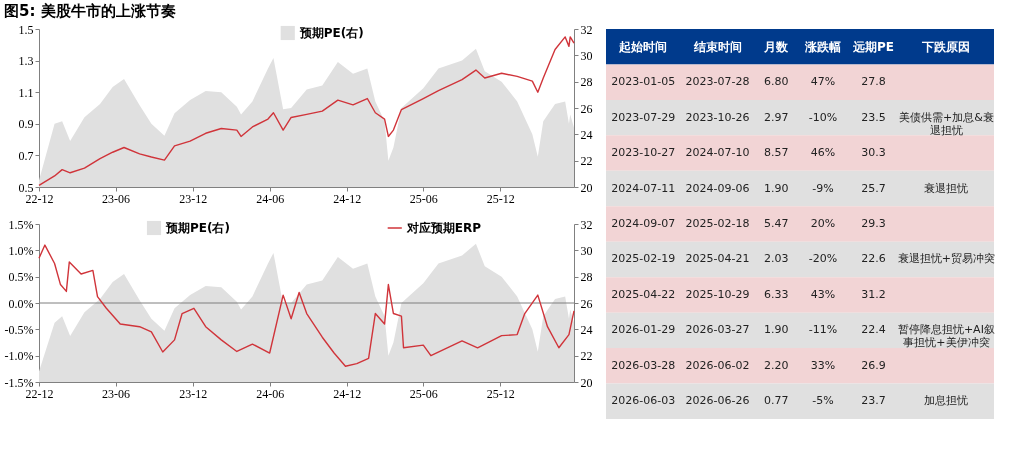 The image size is (1032, 459). Describe the element at coordinates (26, 92) in the screenshot. I see `y-tick-label: 1.1` at that location.